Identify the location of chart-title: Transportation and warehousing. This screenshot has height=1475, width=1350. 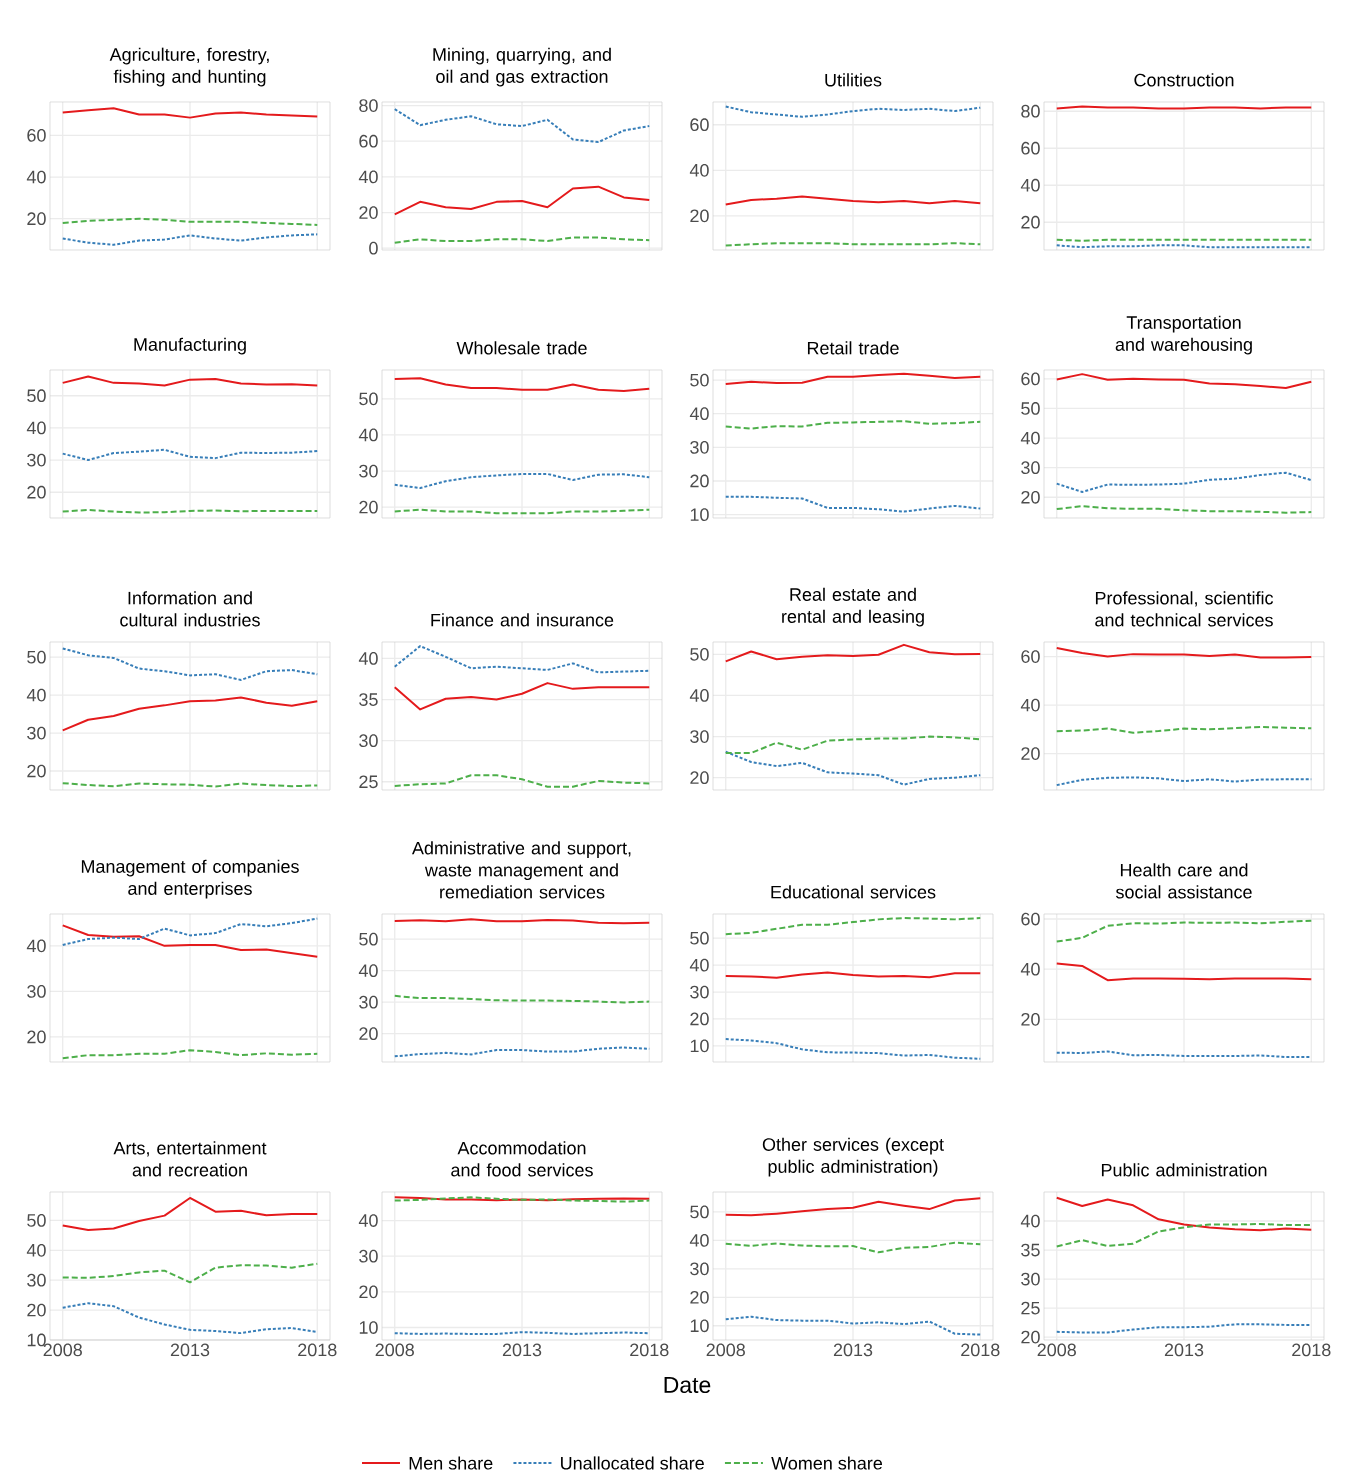
(1183, 335).